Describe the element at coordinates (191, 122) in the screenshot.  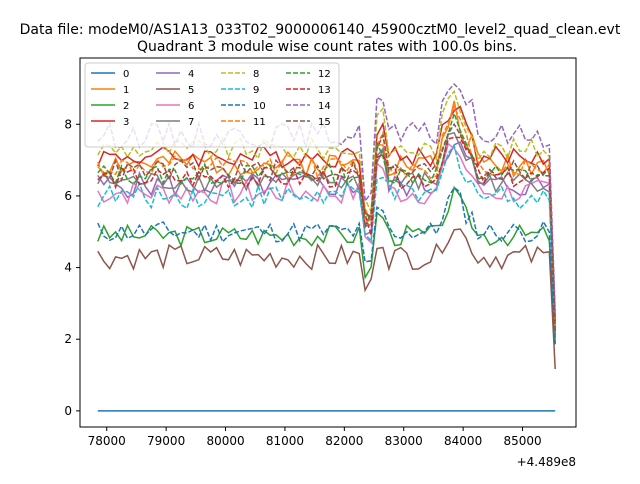
I see `legend-label-7: 7` at that location.